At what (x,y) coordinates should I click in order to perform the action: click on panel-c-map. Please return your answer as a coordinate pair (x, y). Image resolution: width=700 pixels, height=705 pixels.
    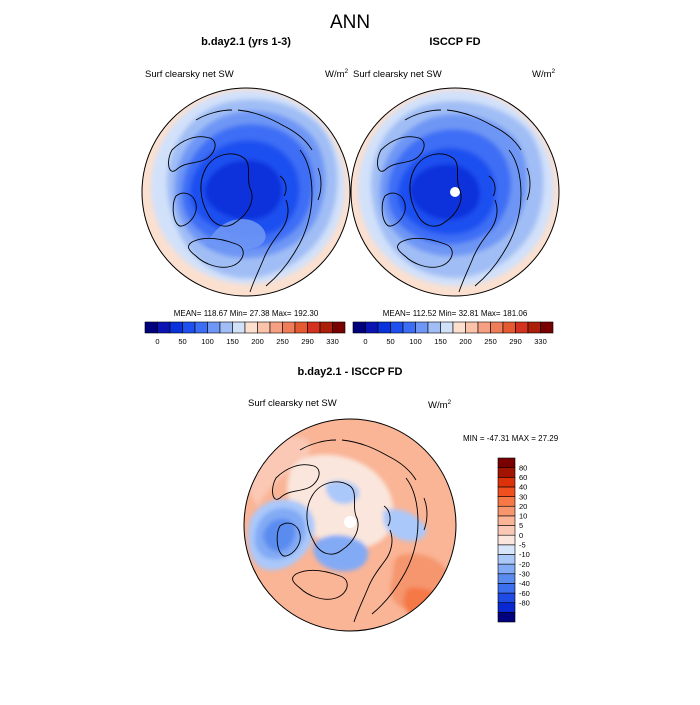
    Looking at the image, I should click on (350, 525).